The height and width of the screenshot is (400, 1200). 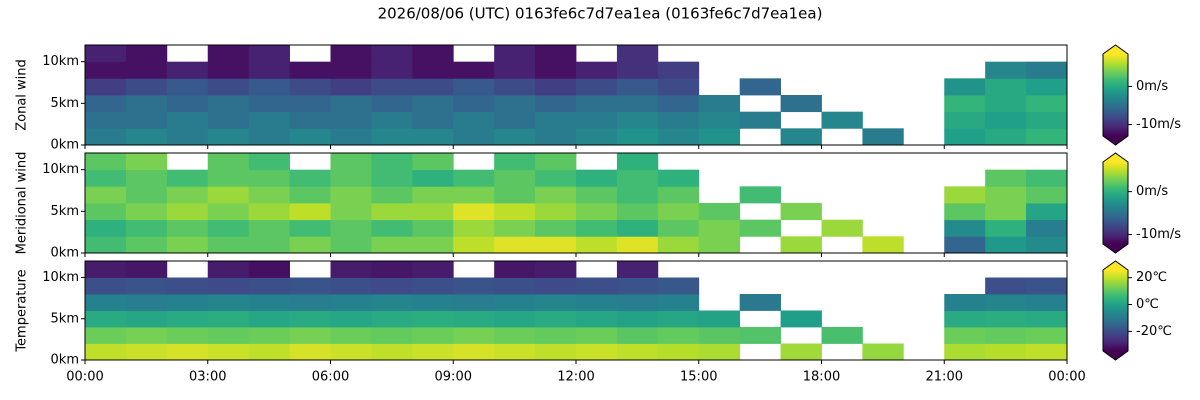 What do you see at coordinates (1115, 248) in the screenshot?
I see `colorbar-extend-bottom` at bounding box center [1115, 248].